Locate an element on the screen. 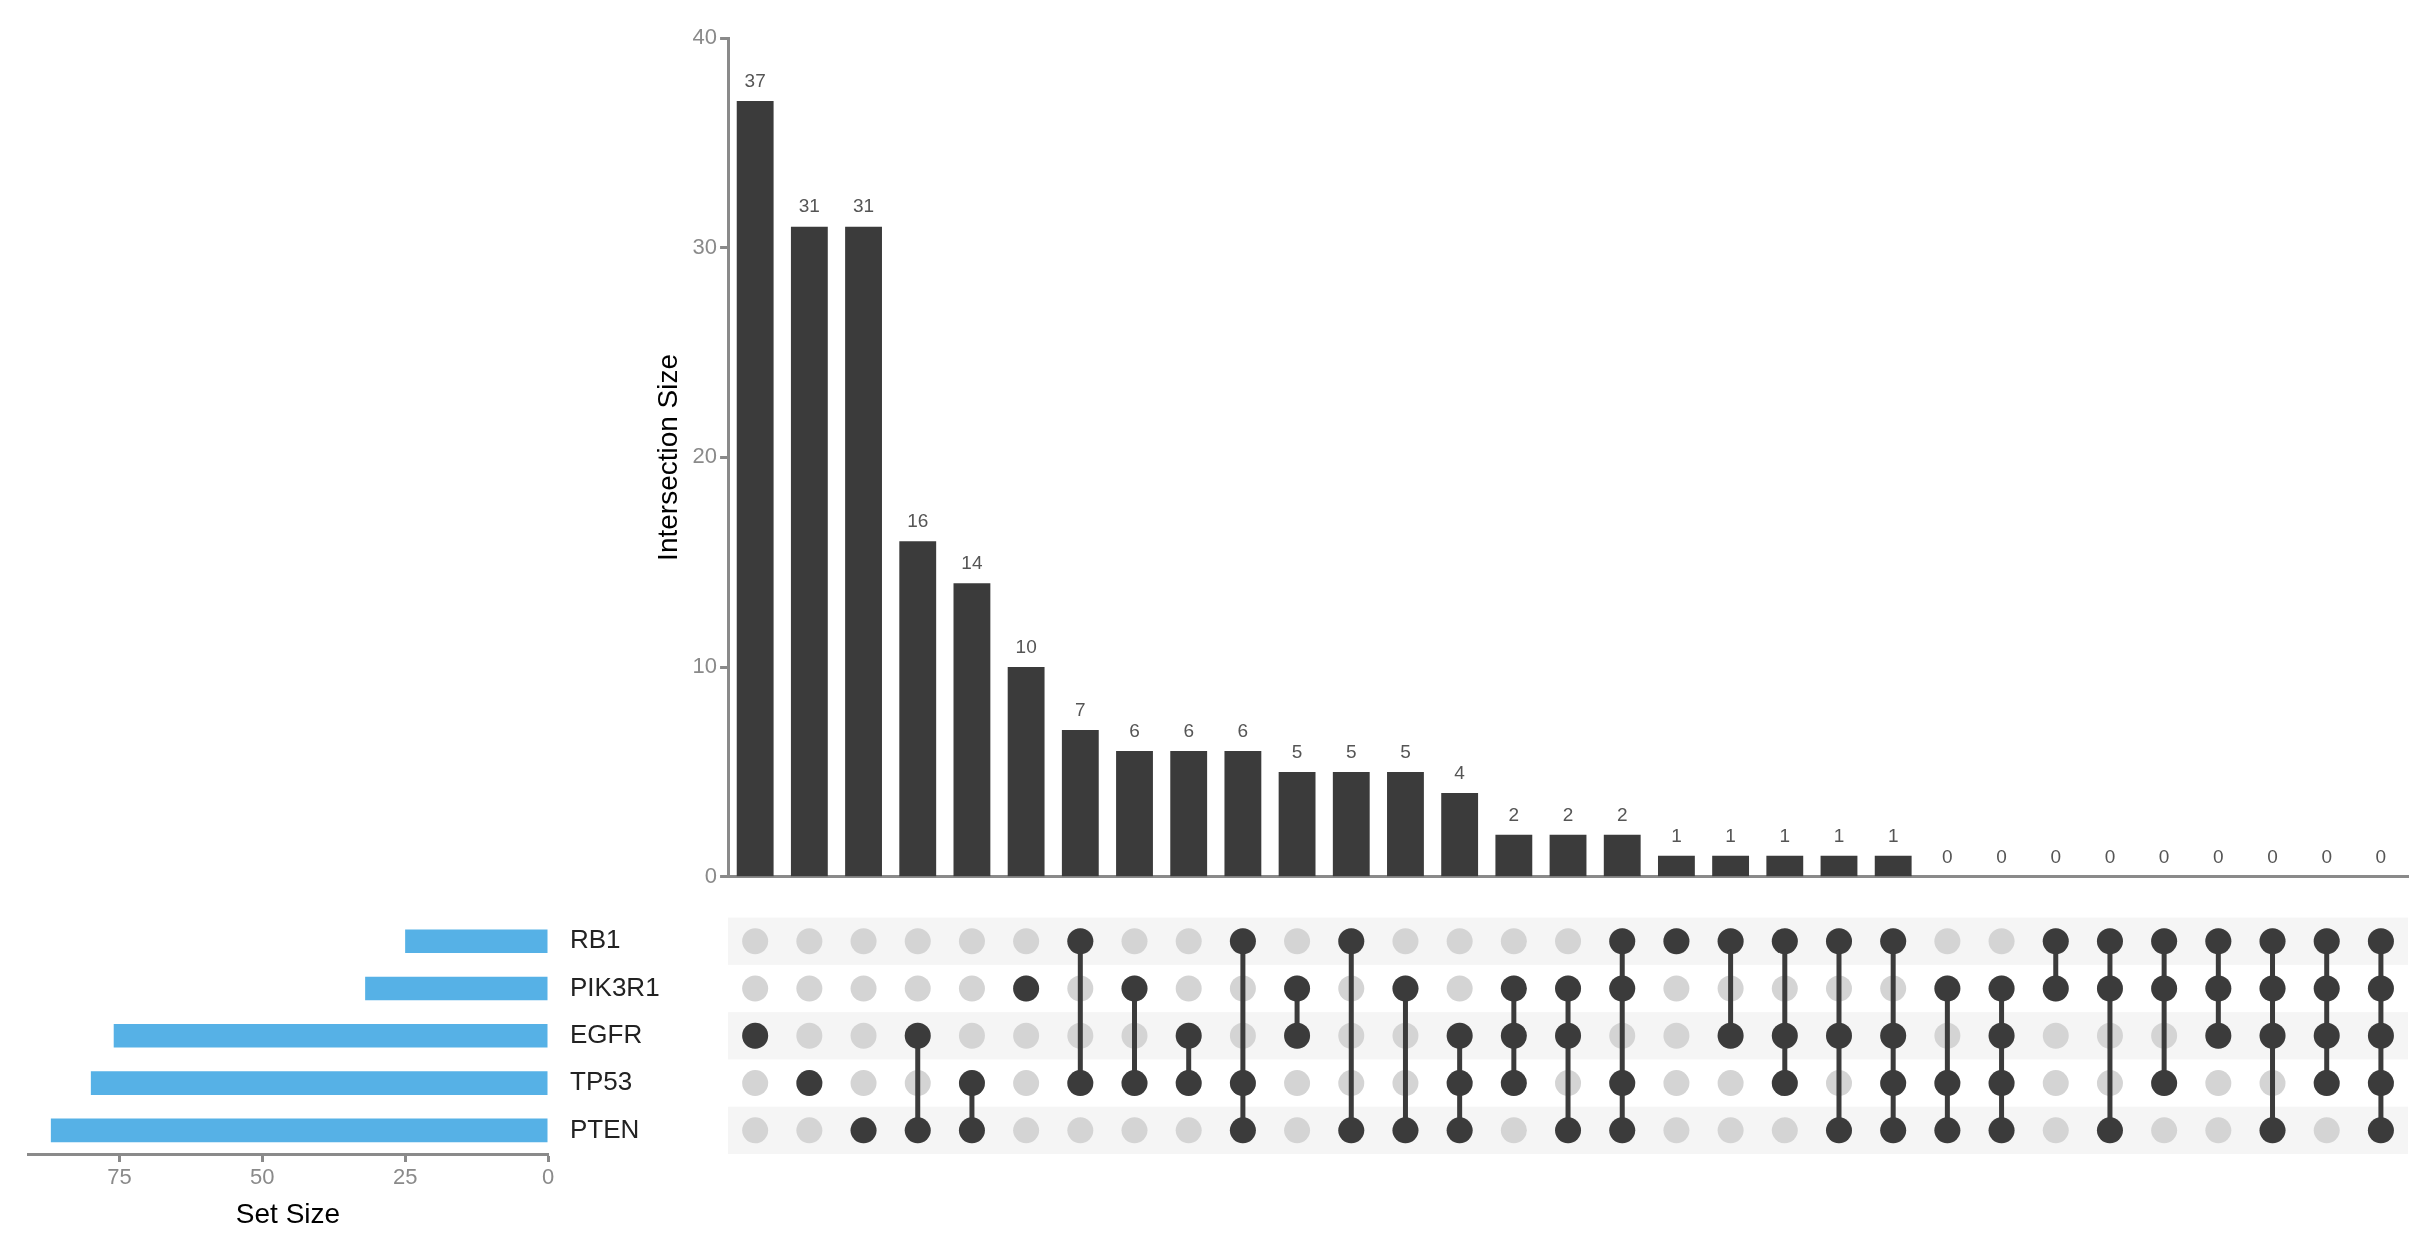 The height and width of the screenshot is (1238, 2427). data-label: 14 is located at coordinates (972, 562).